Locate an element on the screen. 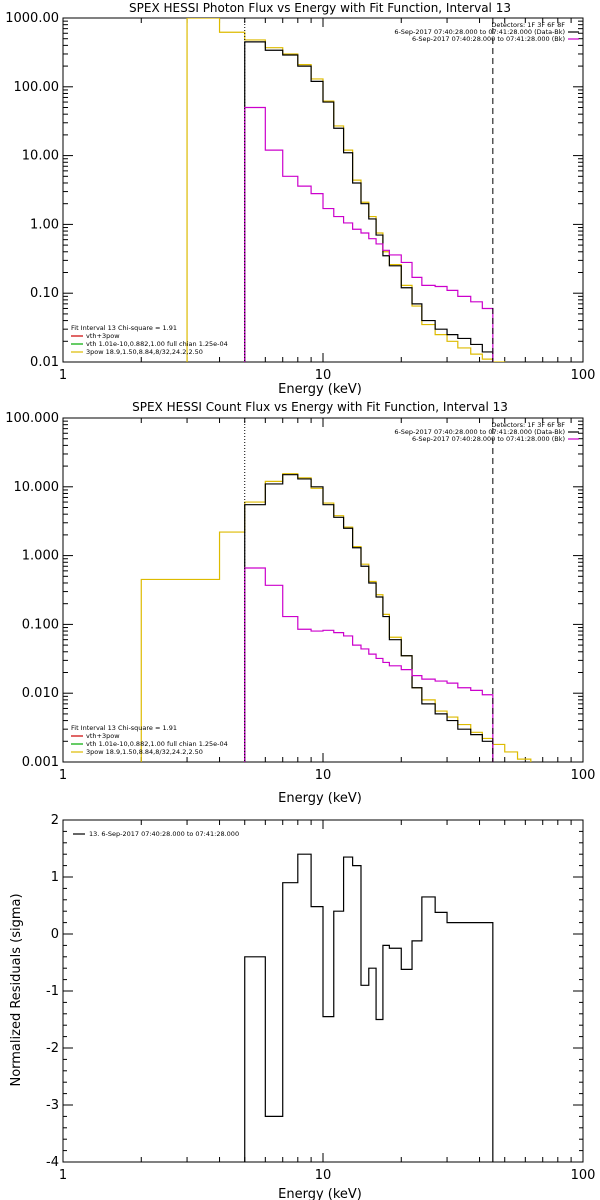 The image size is (600, 1200). y-tick-label: 2 is located at coordinates (55, 820).